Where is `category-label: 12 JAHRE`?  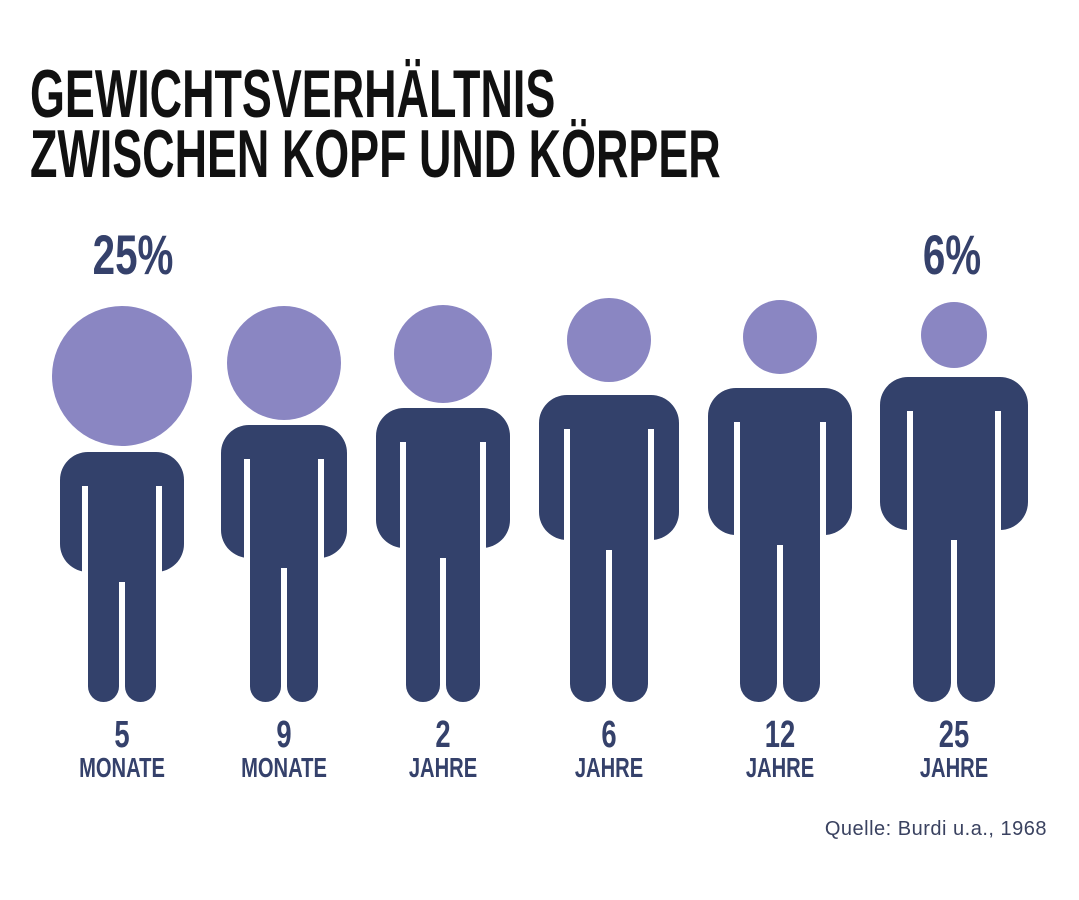
category-label: 12 JAHRE is located at coordinates (780, 749).